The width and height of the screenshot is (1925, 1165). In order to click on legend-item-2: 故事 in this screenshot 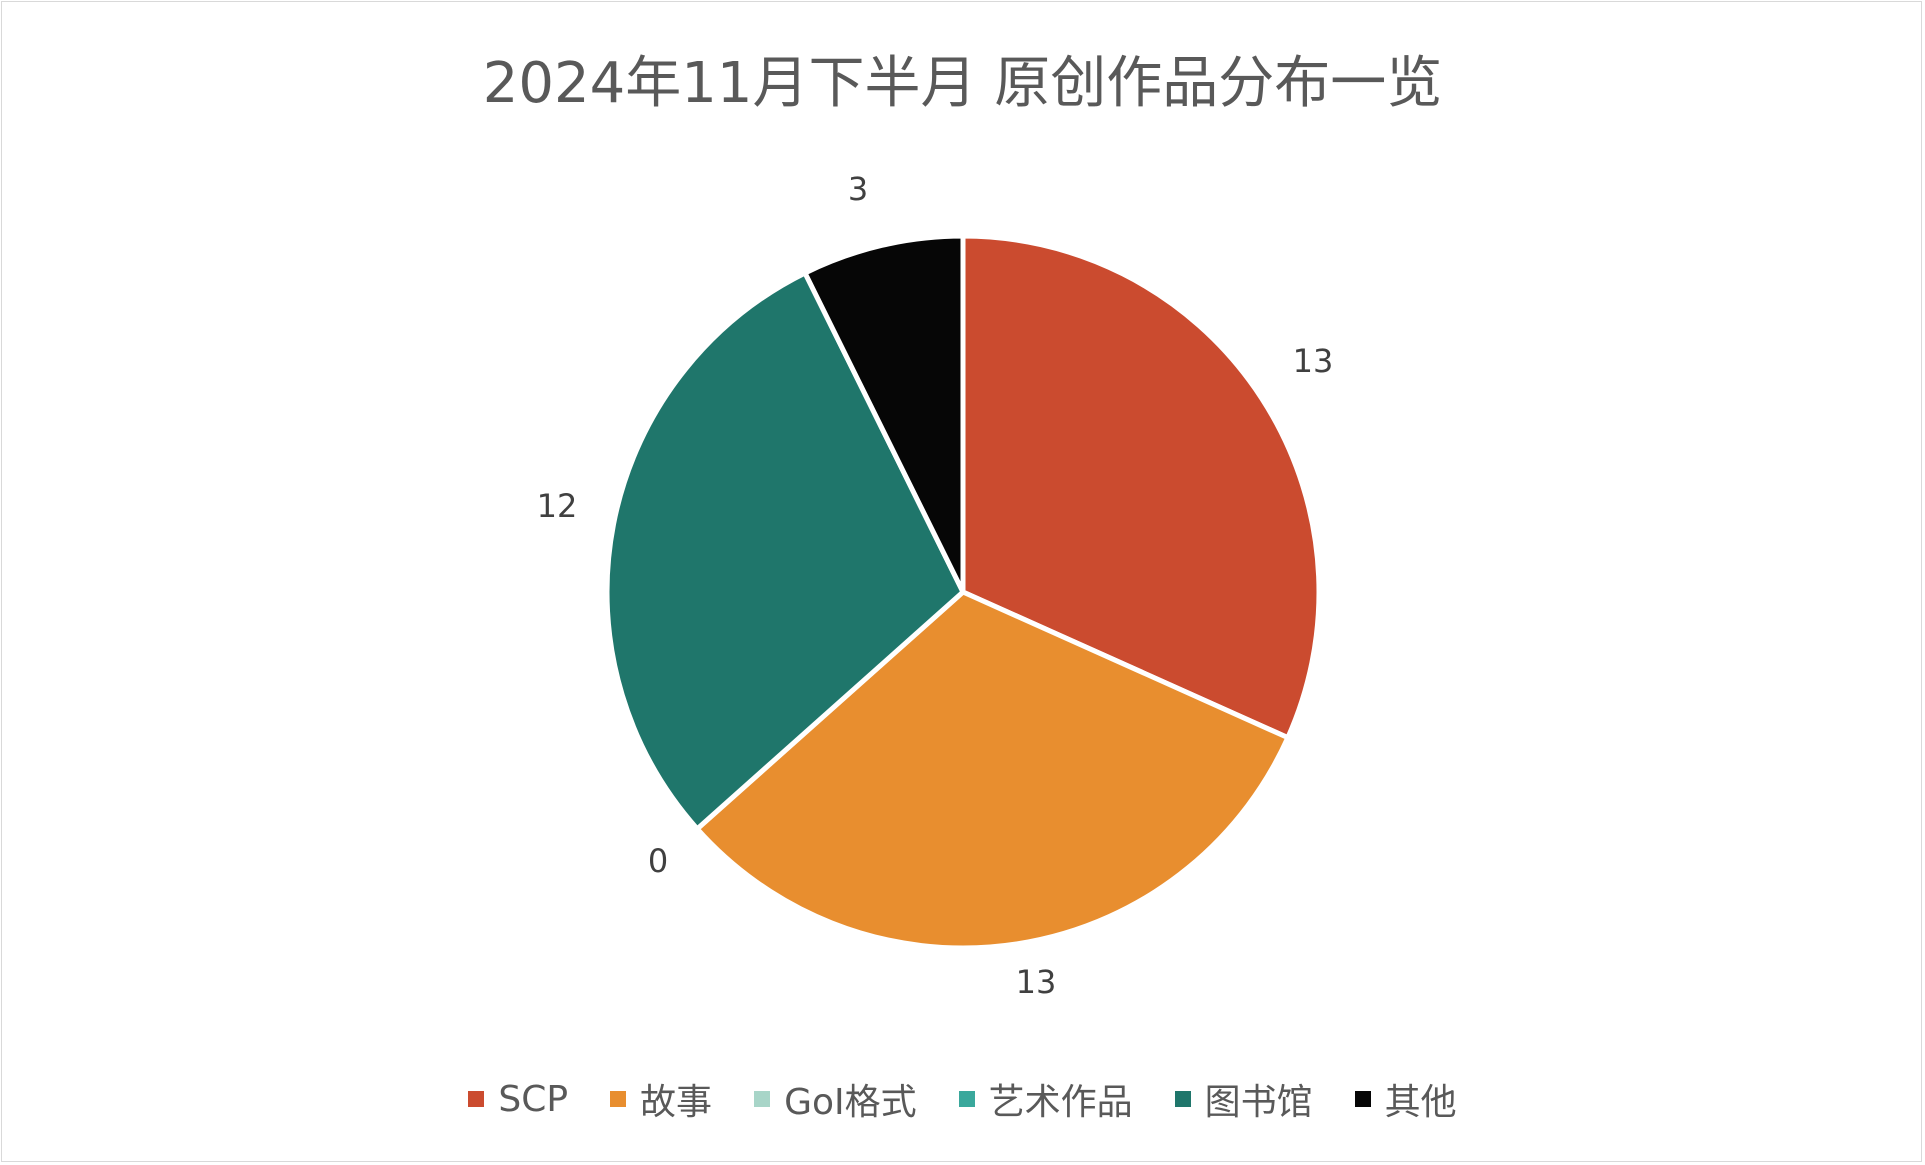, I will do `click(661, 1099)`.